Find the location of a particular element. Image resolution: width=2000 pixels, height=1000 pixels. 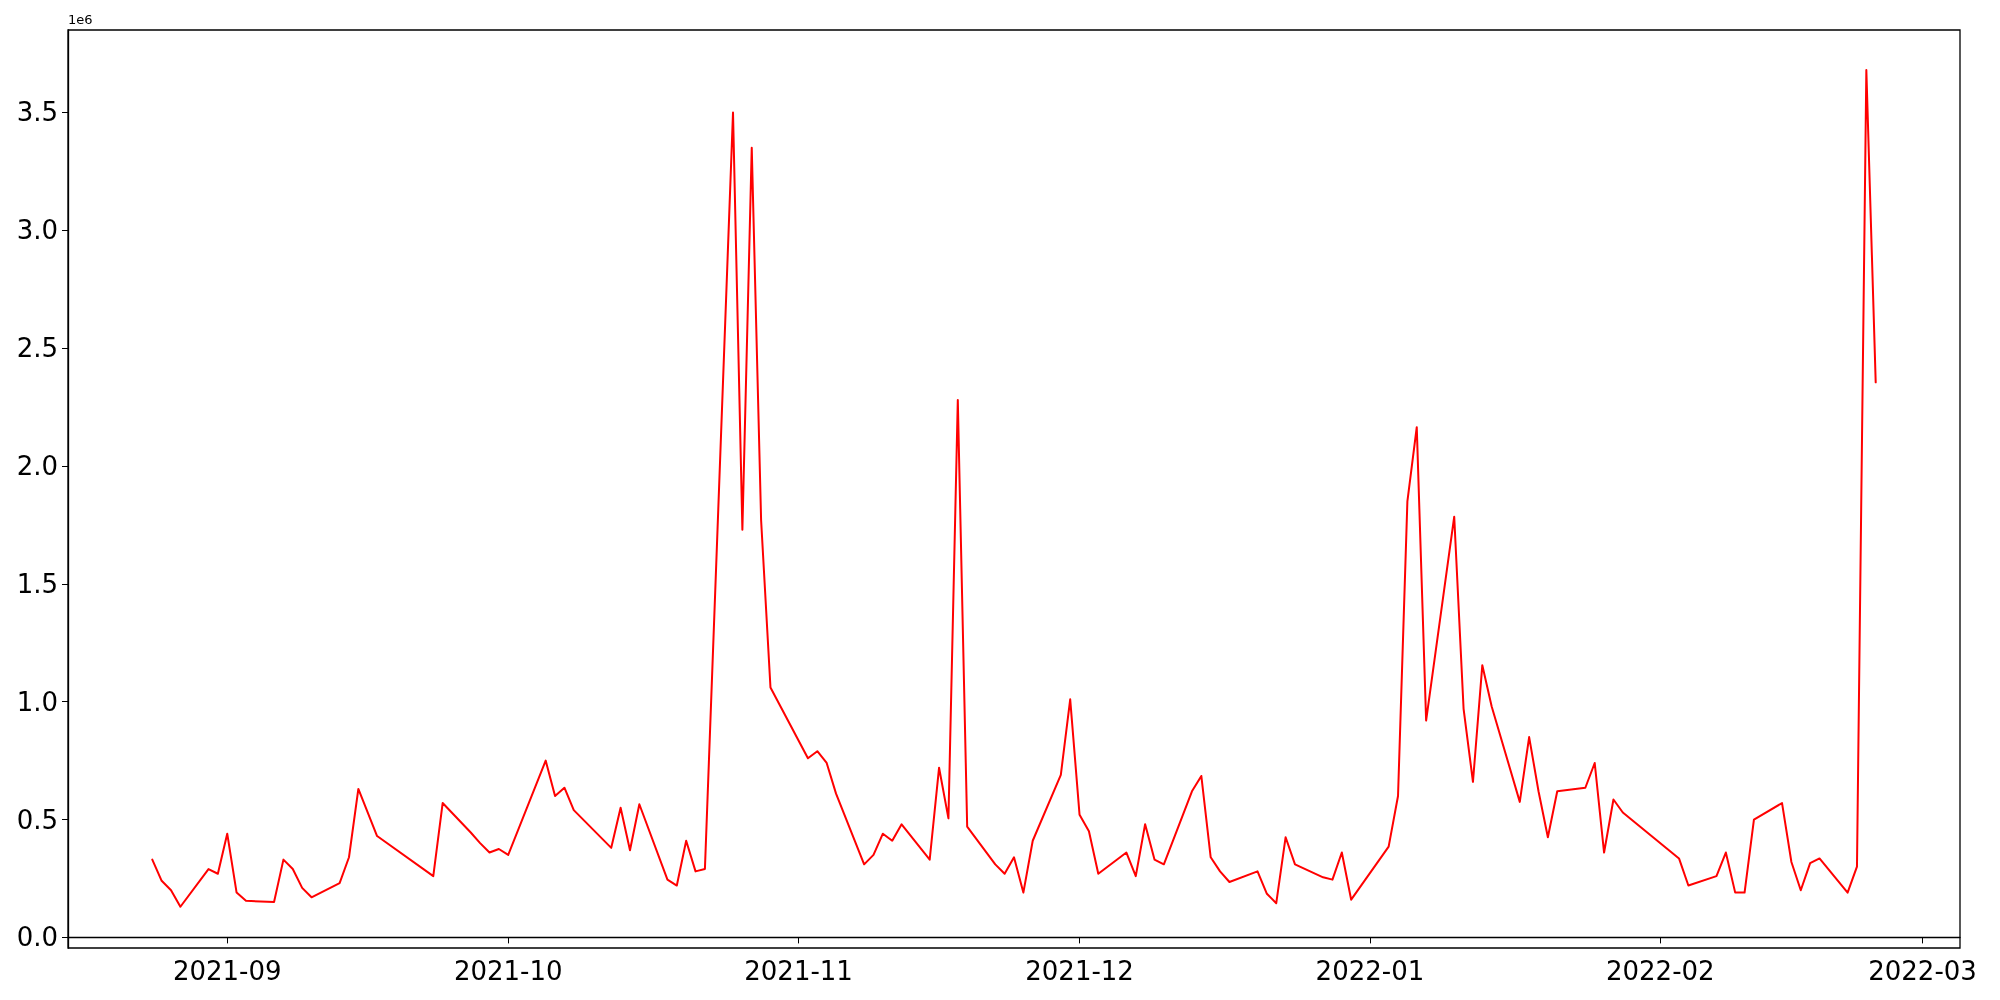

y-tick-label: 2.5 is located at coordinates (37, 348).